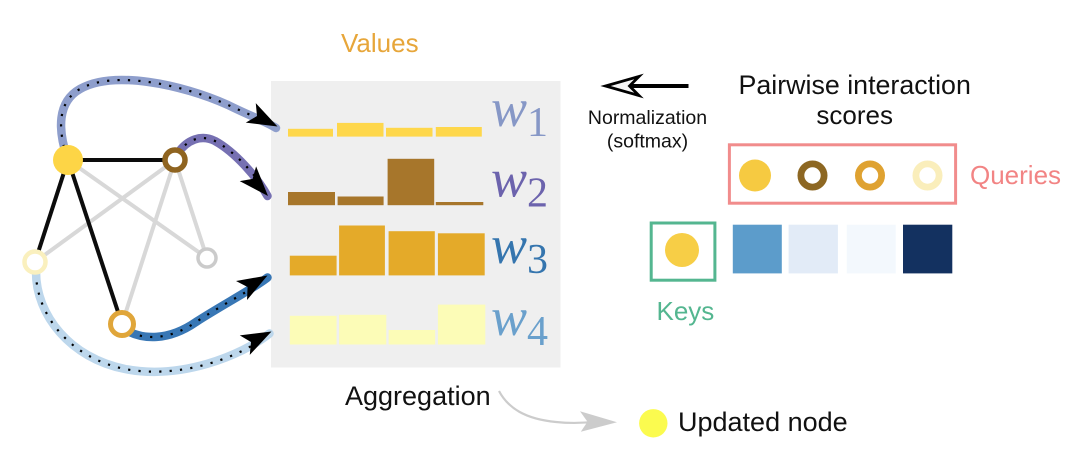 This screenshot has width=1080, height=451. I want to click on svg-text: w2, so click(519, 183).